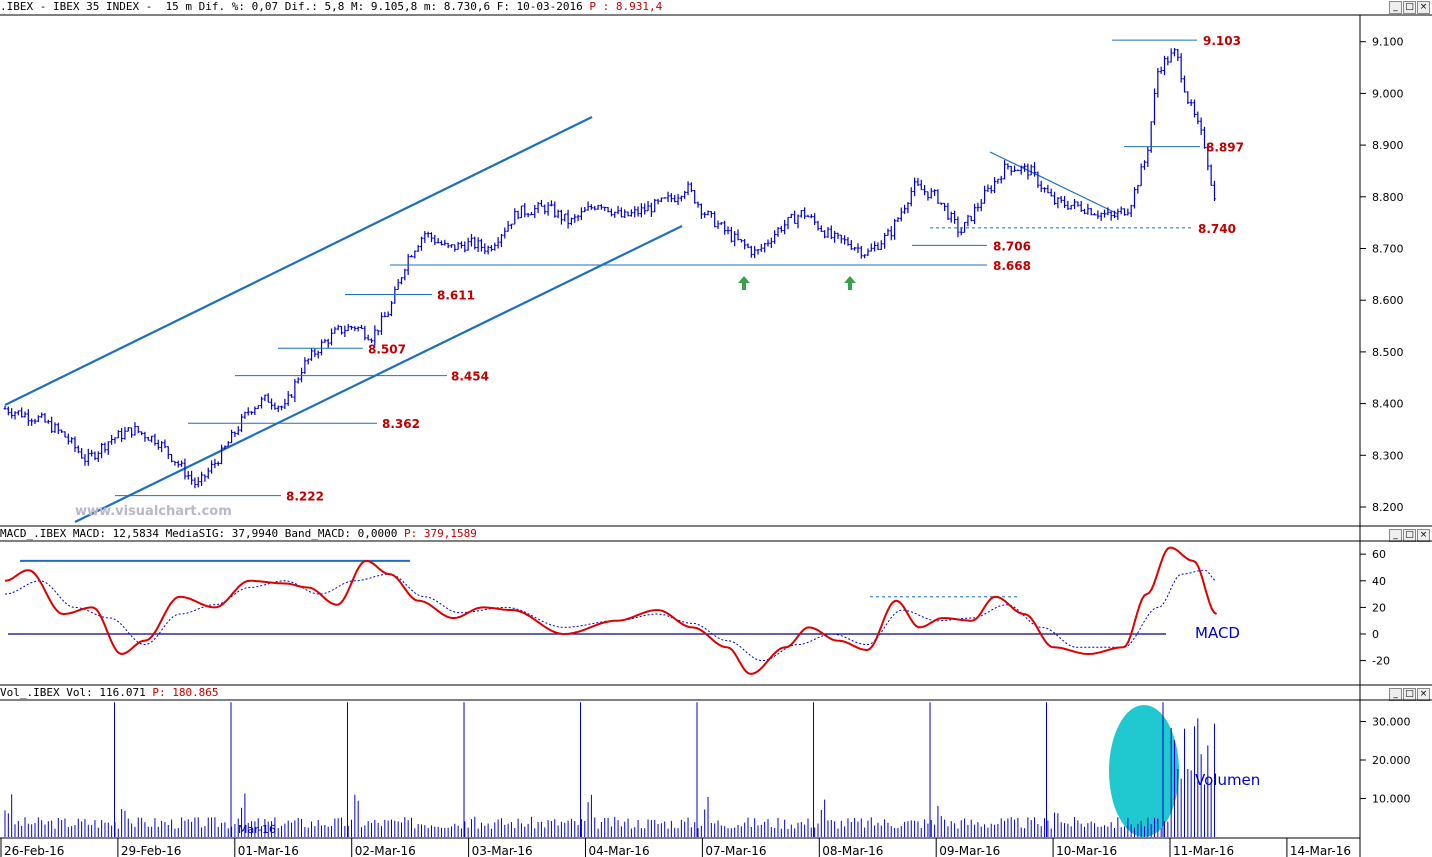 The height and width of the screenshot is (857, 1432). What do you see at coordinates (969, 850) in the screenshot?
I see `x-tick-label: 09-Mar-16` at bounding box center [969, 850].